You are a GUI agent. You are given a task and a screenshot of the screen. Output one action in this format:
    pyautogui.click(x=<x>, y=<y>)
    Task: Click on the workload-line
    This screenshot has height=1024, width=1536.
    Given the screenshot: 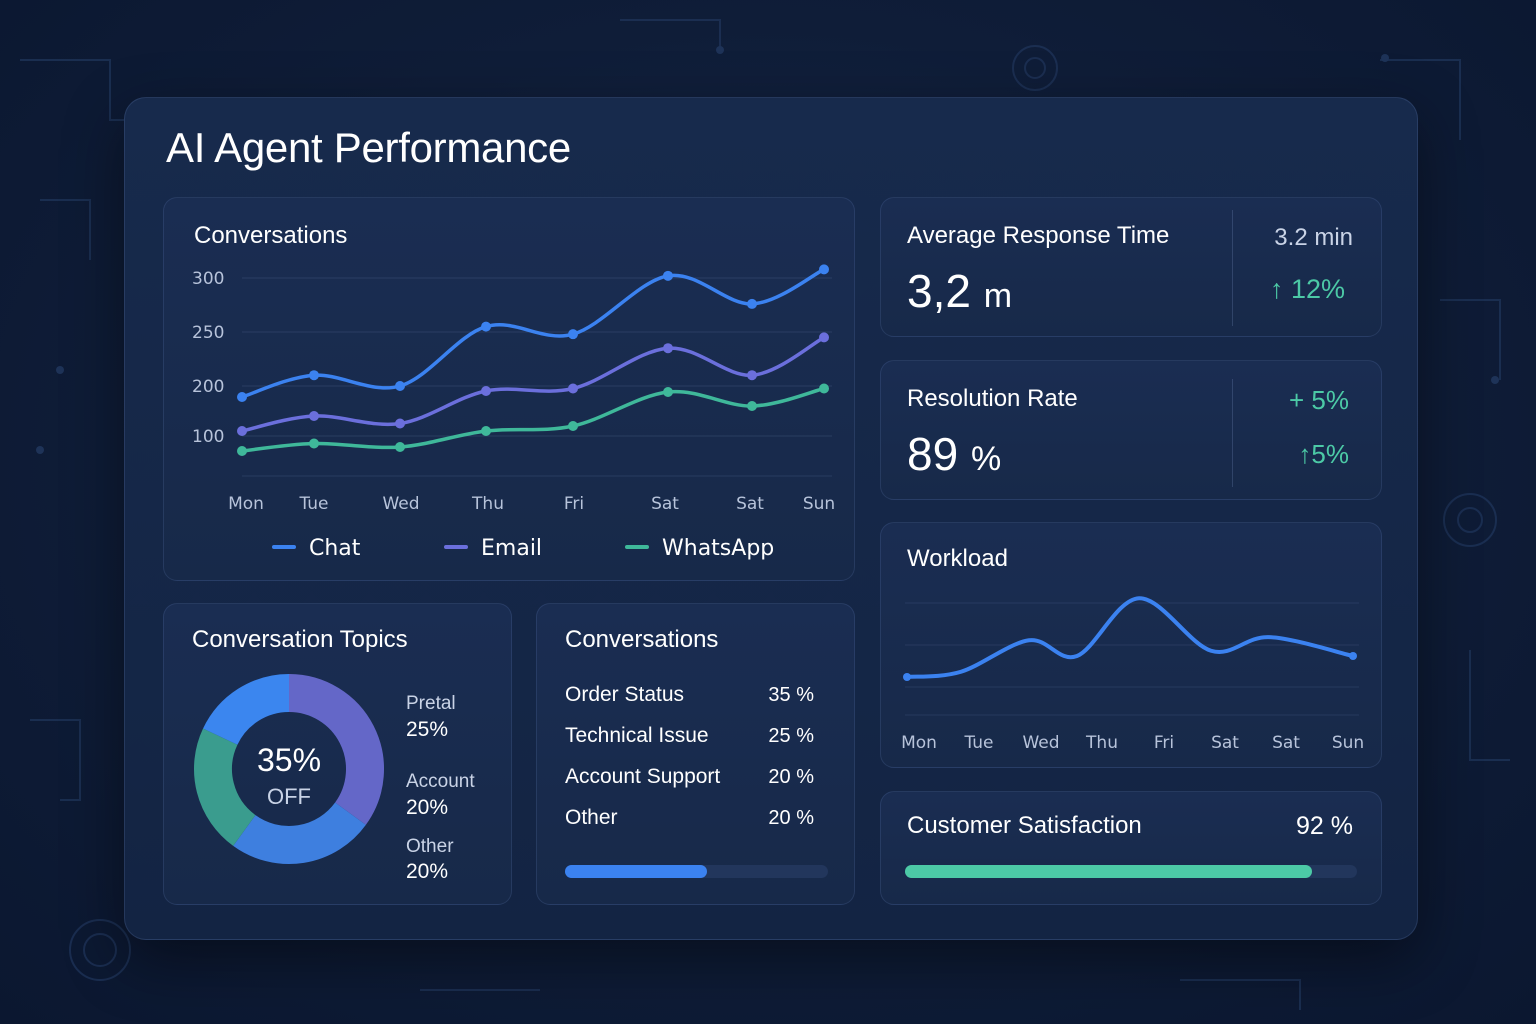 What is the action you would take?
    pyautogui.click(x=1130, y=637)
    